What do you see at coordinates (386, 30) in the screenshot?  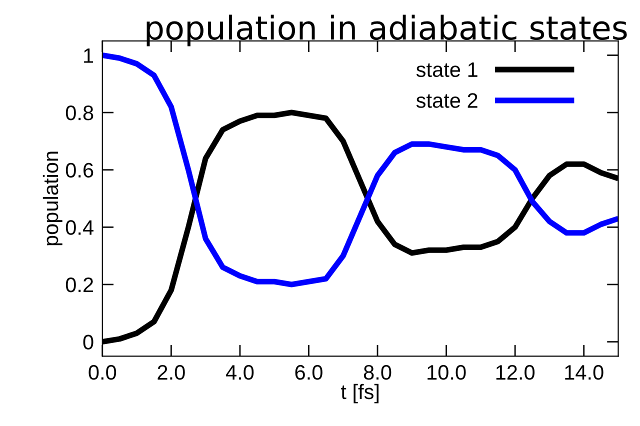 I see `chart-title: population in adiabatic states` at bounding box center [386, 30].